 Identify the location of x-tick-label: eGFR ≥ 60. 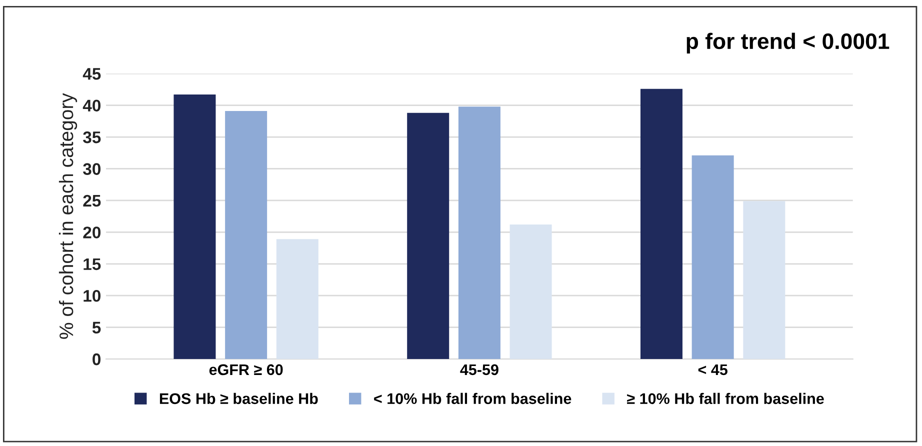
(246, 370).